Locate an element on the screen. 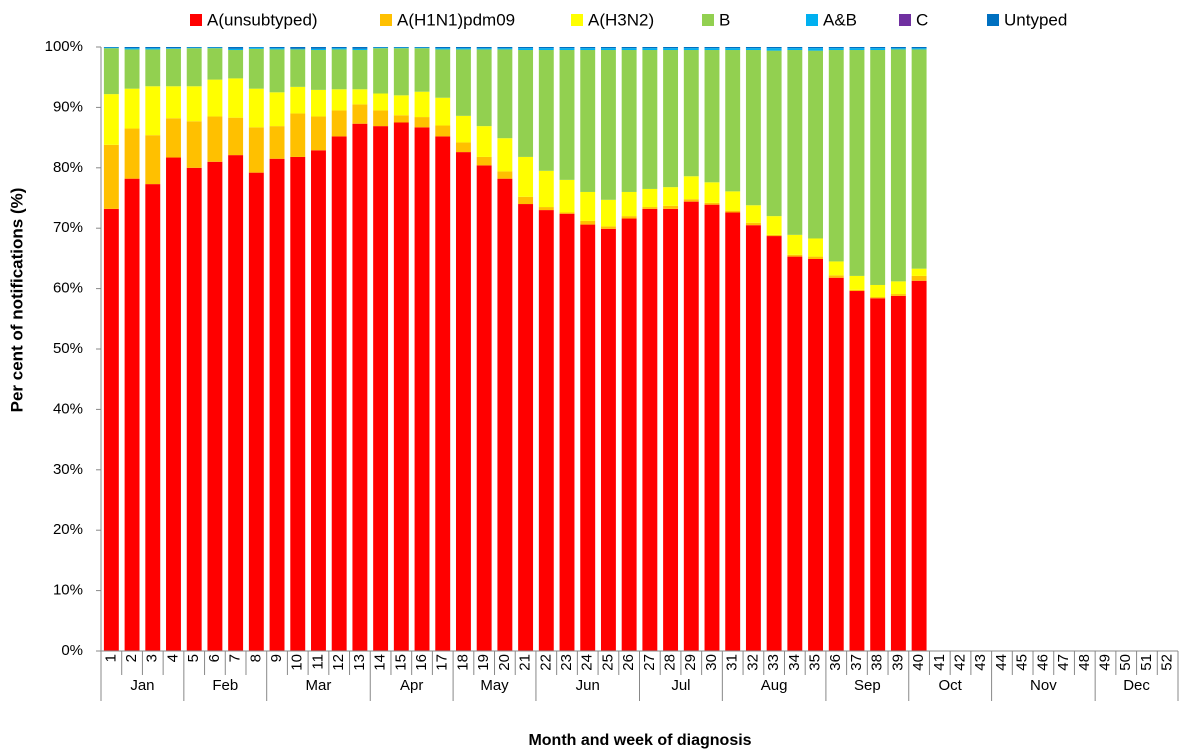  x-tick-label: 31 is located at coordinates (732, 662).